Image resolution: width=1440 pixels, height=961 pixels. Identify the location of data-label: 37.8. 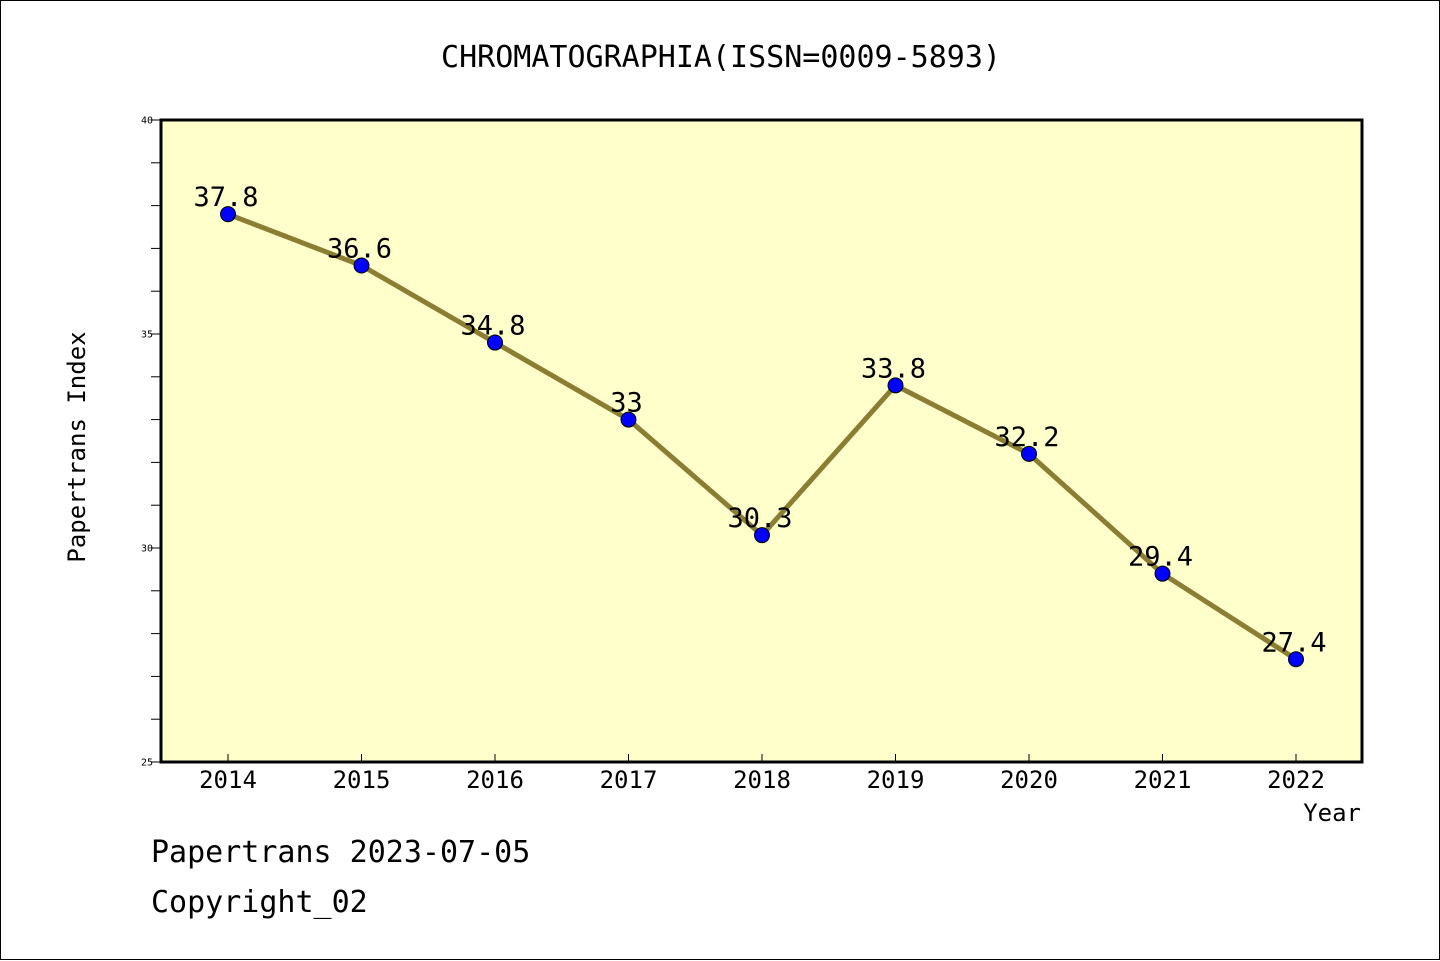
(225, 197).